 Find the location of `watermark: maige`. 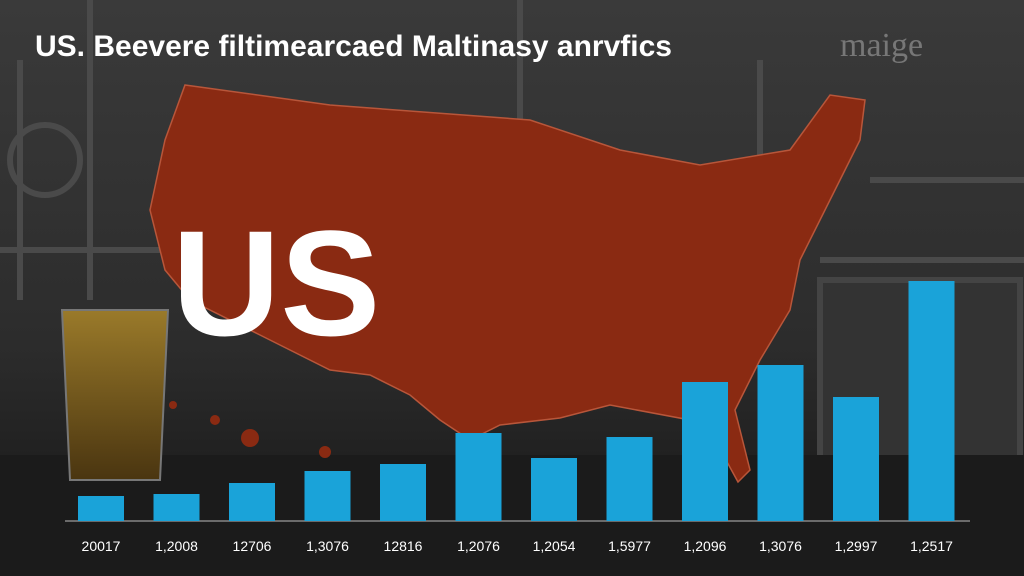

watermark: maige is located at coordinates (881, 45).